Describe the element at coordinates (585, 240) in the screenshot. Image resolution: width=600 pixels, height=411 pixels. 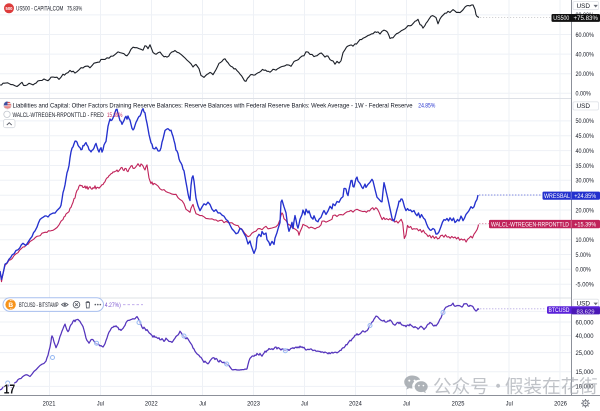
I see `svg-text: 10.00%` at that location.